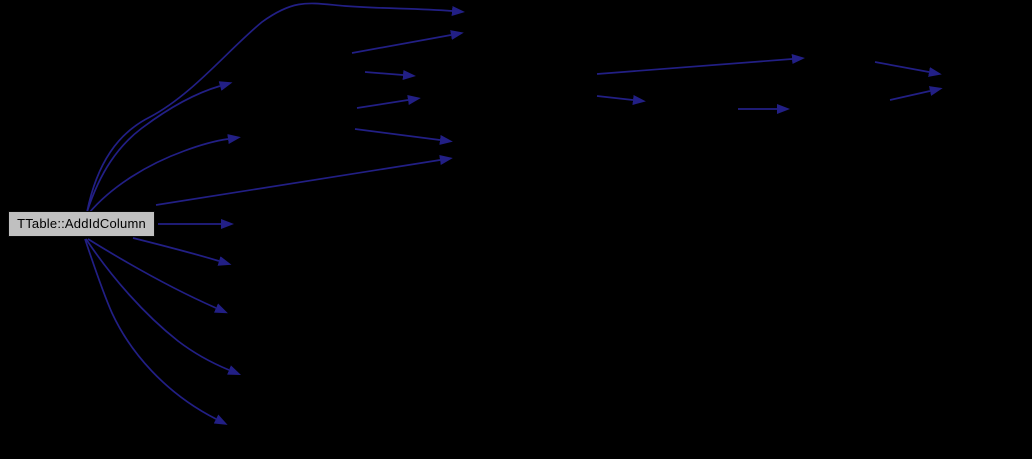 The height and width of the screenshot is (459, 1032). I want to click on edge-level3-to-level4-b, so click(621, 100).